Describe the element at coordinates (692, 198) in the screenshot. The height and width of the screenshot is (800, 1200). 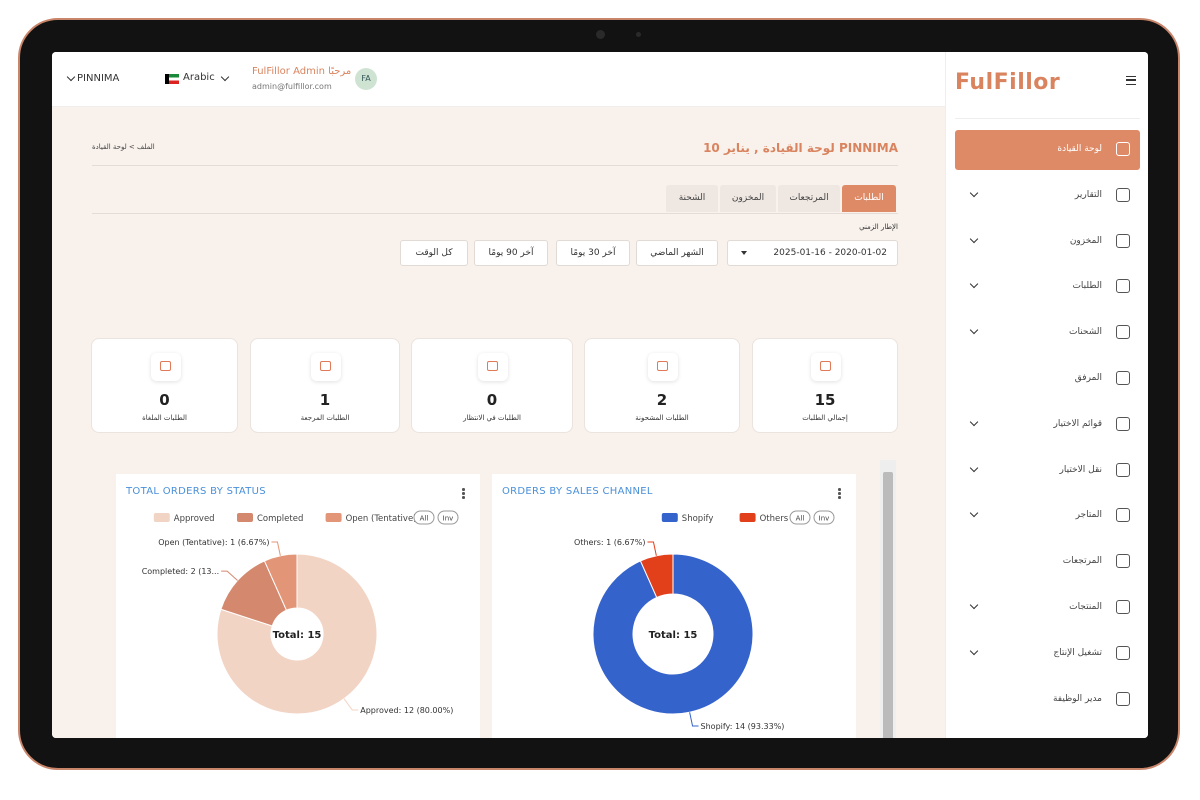
I see `tab: الشحنة` at that location.